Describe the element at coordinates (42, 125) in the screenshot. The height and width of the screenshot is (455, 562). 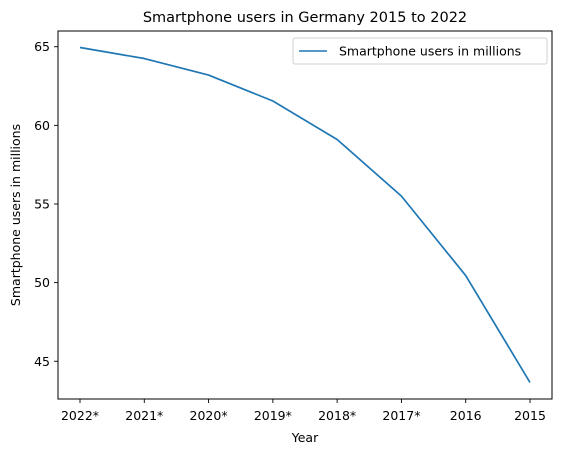
I see `y-tick-label: 60` at that location.